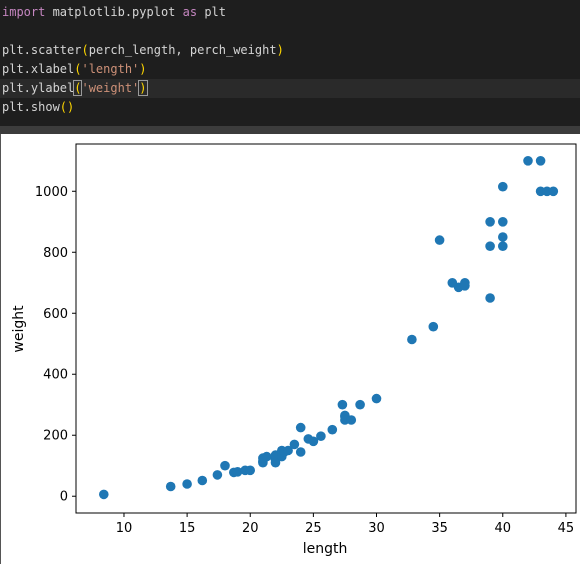 Image resolution: width=580 pixels, height=564 pixels. Describe the element at coordinates (182, 50) in the screenshot. I see `scatter-args: perch_length, perch_weight` at that location.